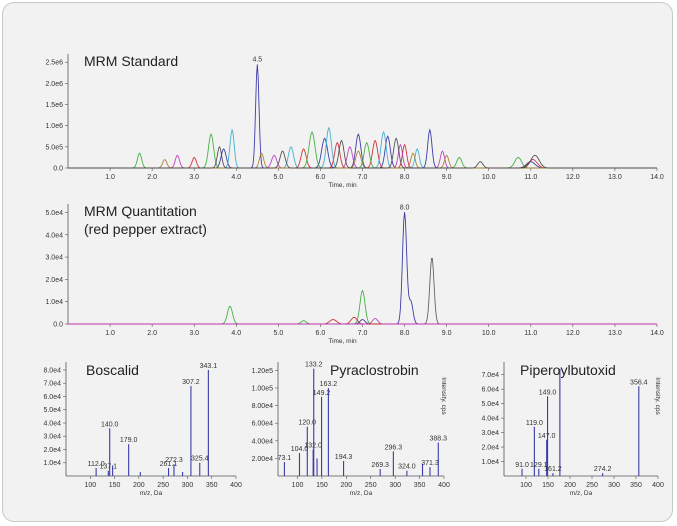 Image resolution: width=677 pixels, height=526 pixels. I want to click on y-tick-label: 4.00e4, so click(263, 441).